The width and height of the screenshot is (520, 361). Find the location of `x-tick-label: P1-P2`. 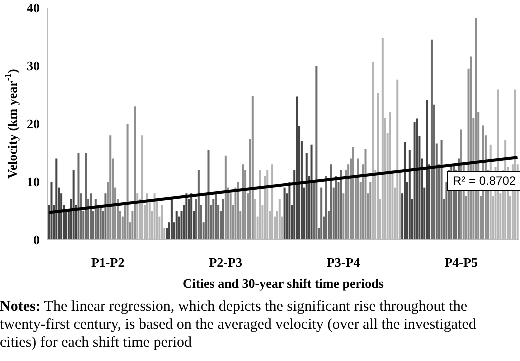

x-tick-label: P1-P2 is located at coordinates (108, 262).